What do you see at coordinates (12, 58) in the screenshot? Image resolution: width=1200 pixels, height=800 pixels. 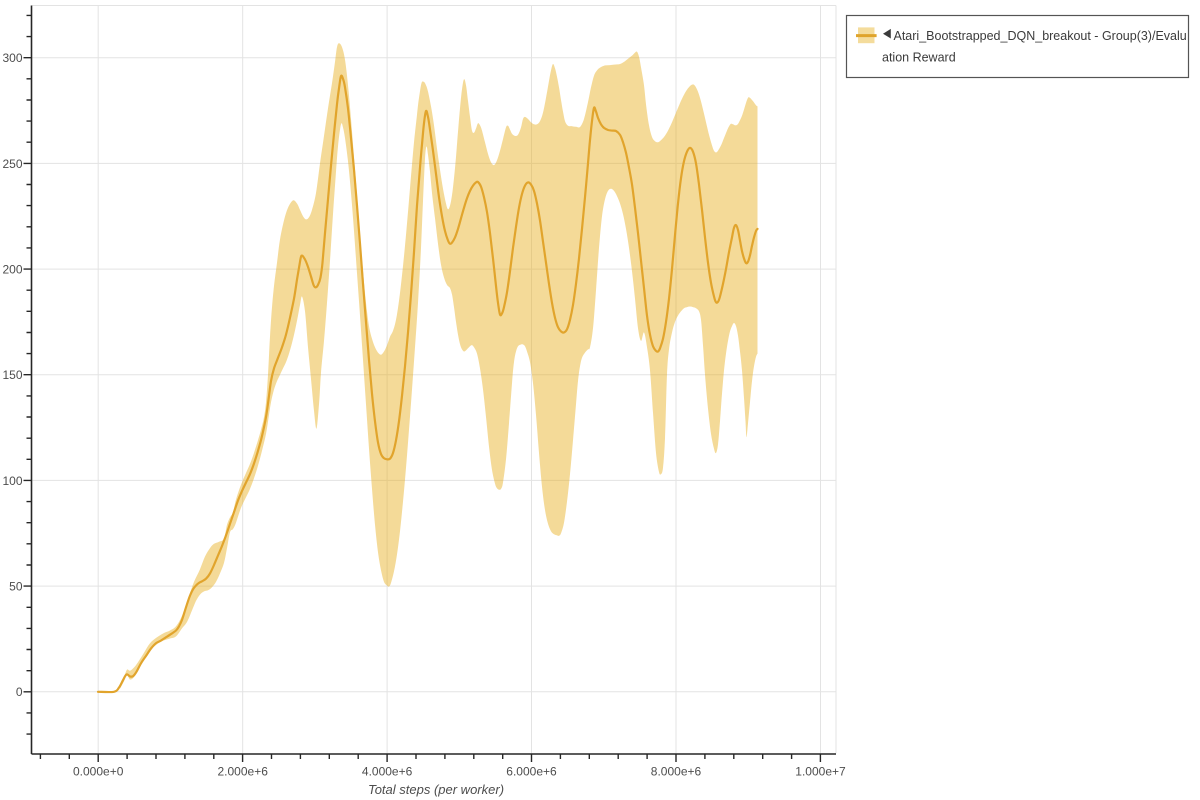 I see `svg-text: 300` at bounding box center [12, 58].